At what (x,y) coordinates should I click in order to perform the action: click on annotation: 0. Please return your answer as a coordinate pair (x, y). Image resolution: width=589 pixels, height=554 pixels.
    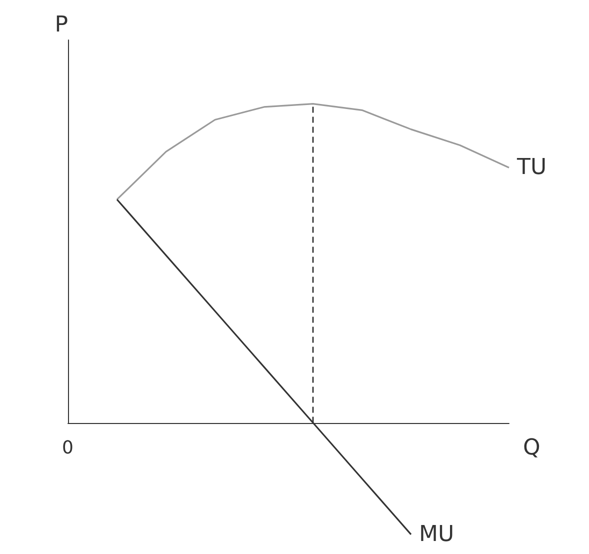
    Looking at the image, I should click on (68, 447).